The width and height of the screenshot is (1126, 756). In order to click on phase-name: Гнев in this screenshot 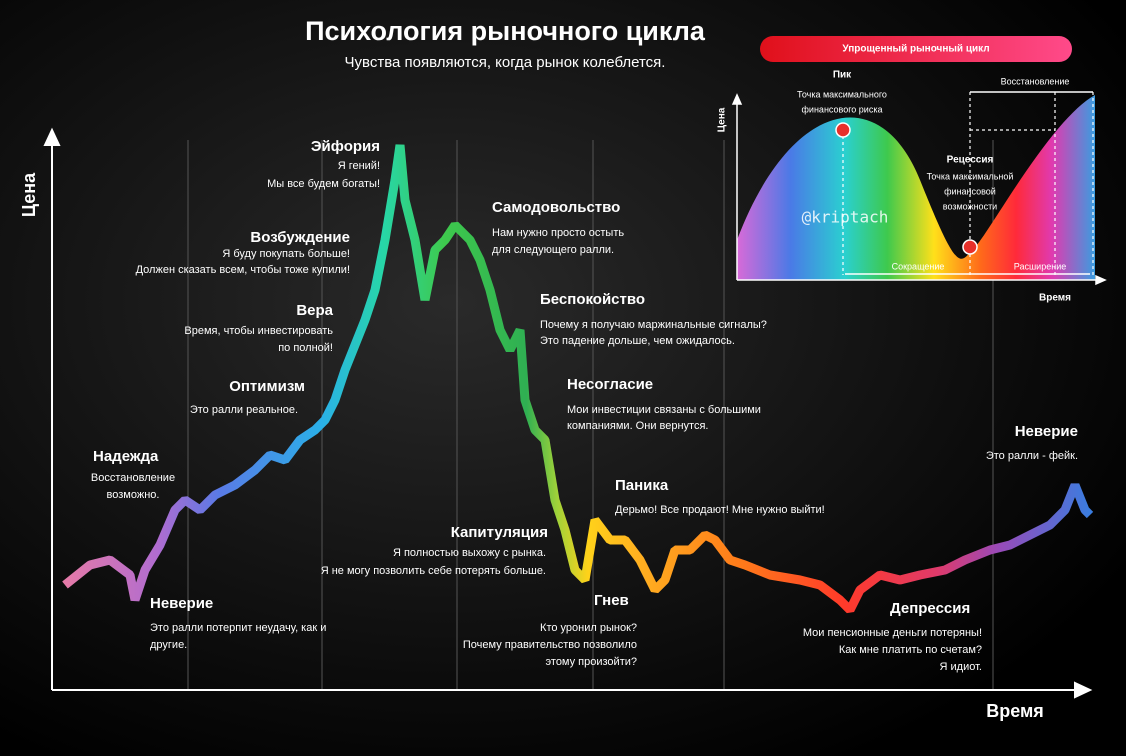, I will do `click(611, 600)`.